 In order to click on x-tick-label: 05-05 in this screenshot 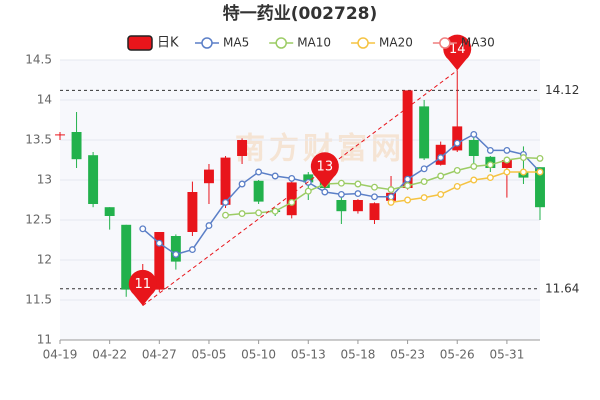, I will do `click(209, 355)`.